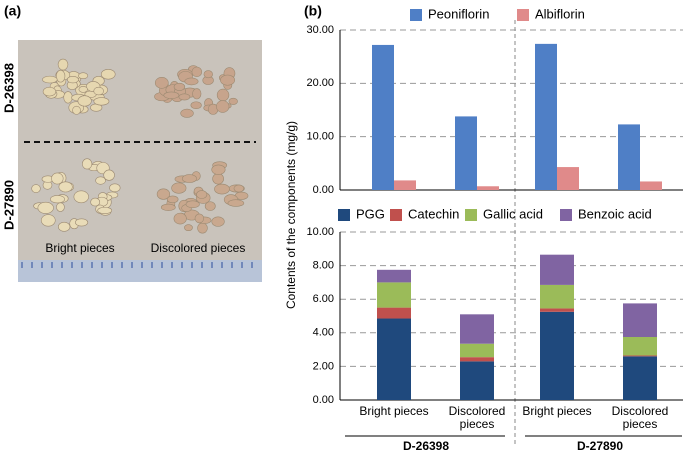 The width and height of the screenshot is (685, 454). Describe the element at coordinates (8, 88) in the screenshot. I see `row-label: D-26398` at that location.